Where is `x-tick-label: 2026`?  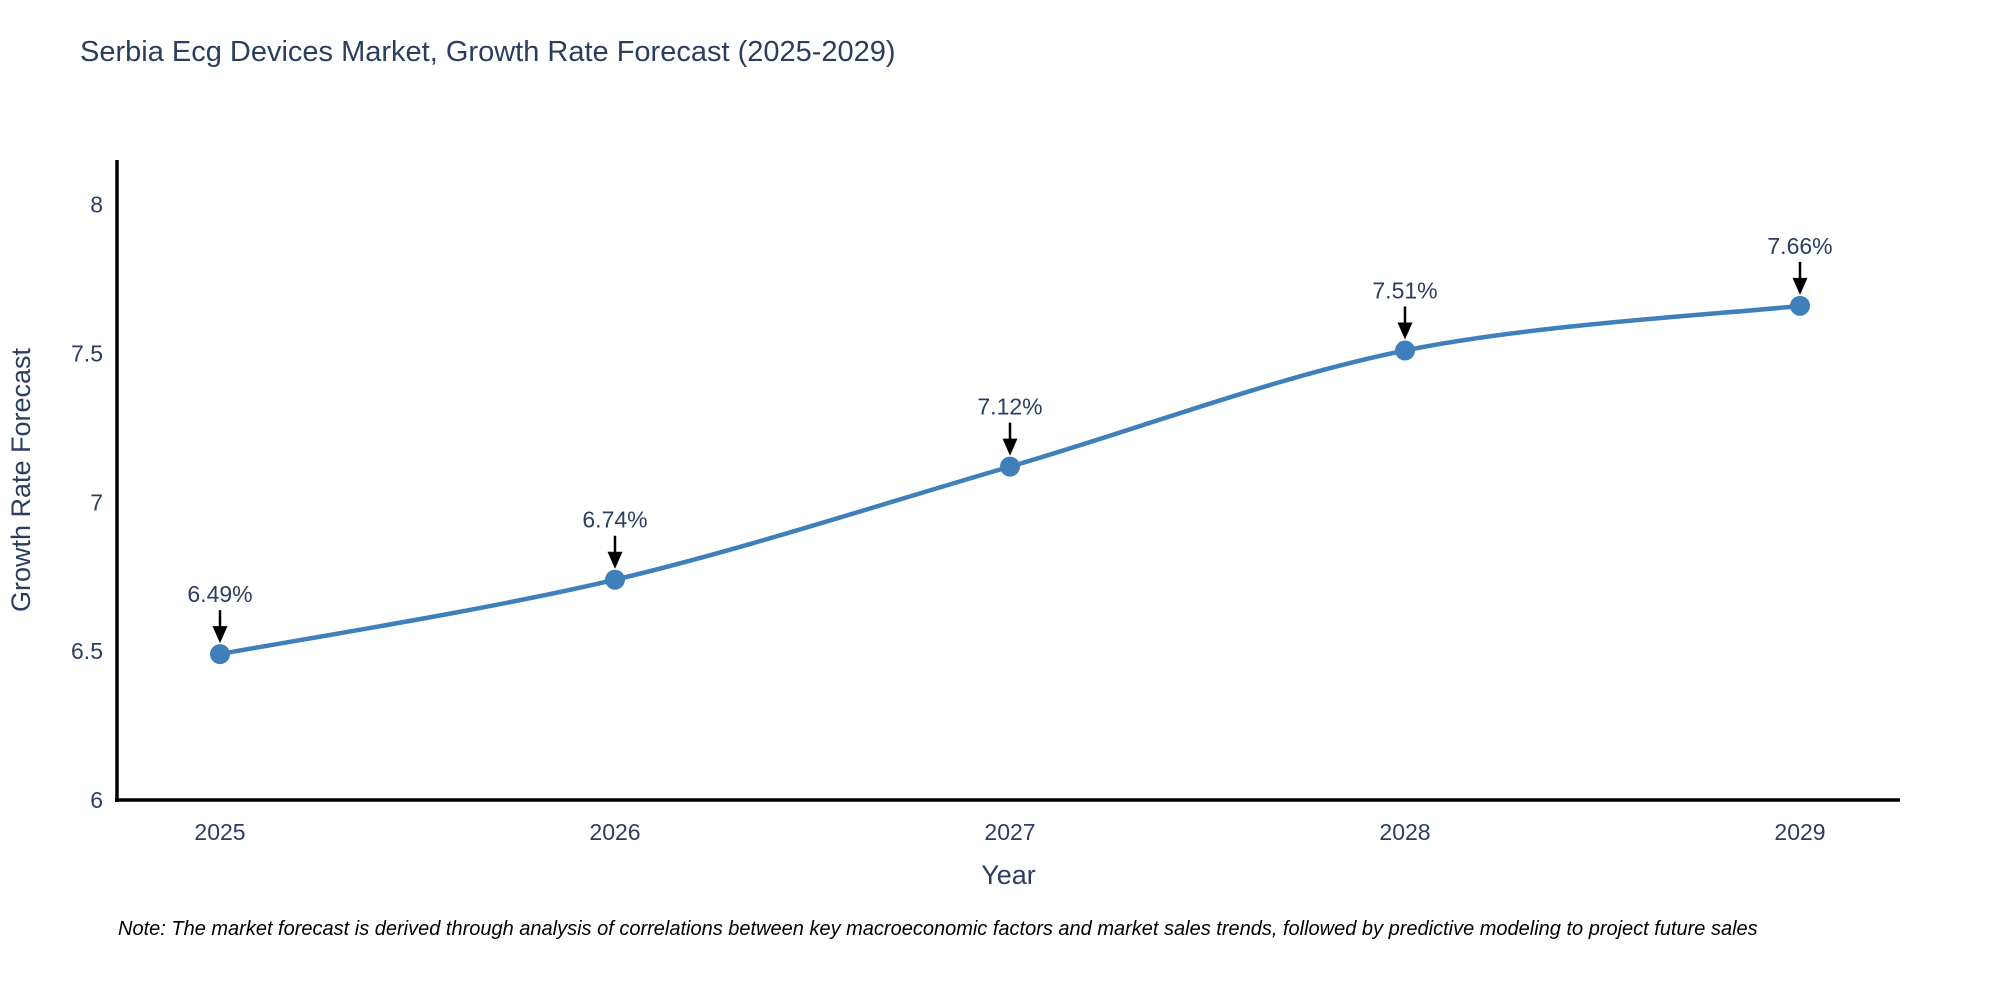 x-tick-label: 2026 is located at coordinates (614, 832).